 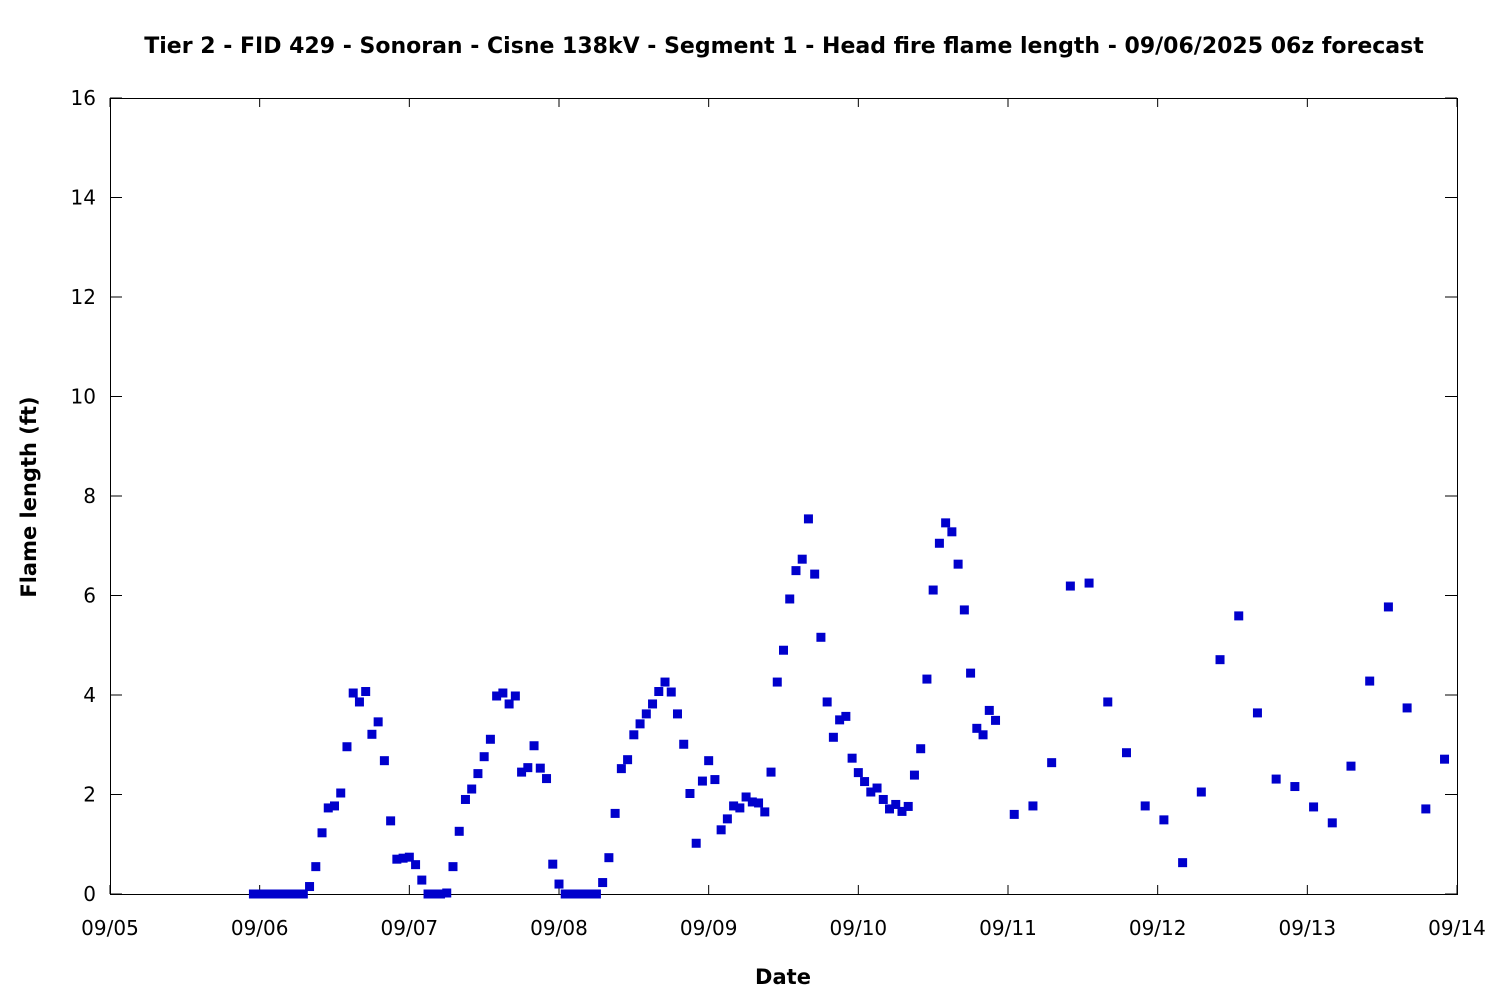 What do you see at coordinates (260, 928) in the screenshot?
I see `x-tick-label: 09/06` at bounding box center [260, 928].